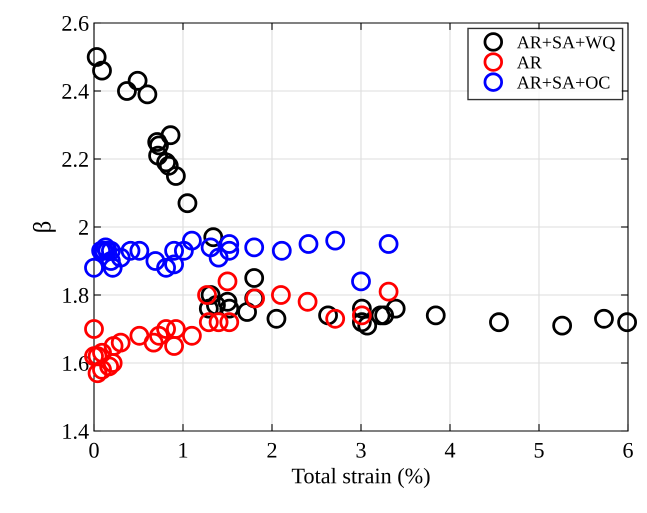 This screenshot has width=647, height=513. I want to click on x-tick-label: 3, so click(361, 450).